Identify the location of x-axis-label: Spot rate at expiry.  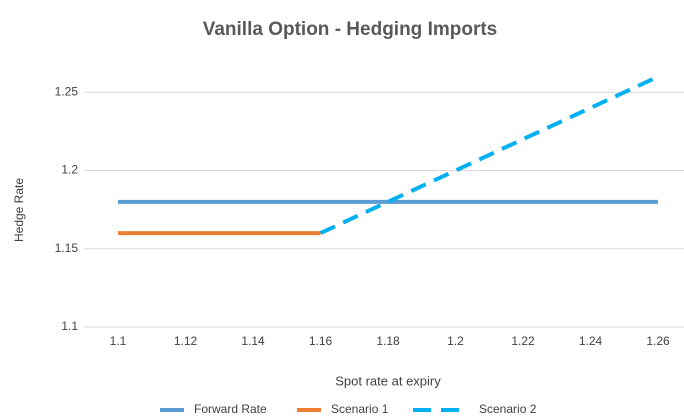
(388, 380).